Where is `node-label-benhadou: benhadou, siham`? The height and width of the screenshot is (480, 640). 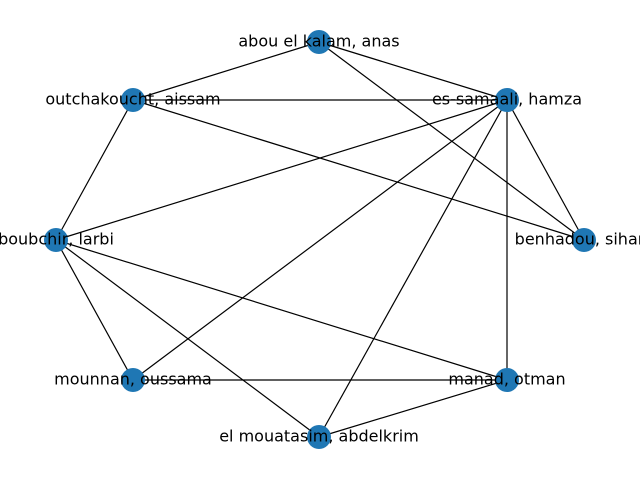 node-label-benhadou: benhadou, siham is located at coordinates (577, 239).